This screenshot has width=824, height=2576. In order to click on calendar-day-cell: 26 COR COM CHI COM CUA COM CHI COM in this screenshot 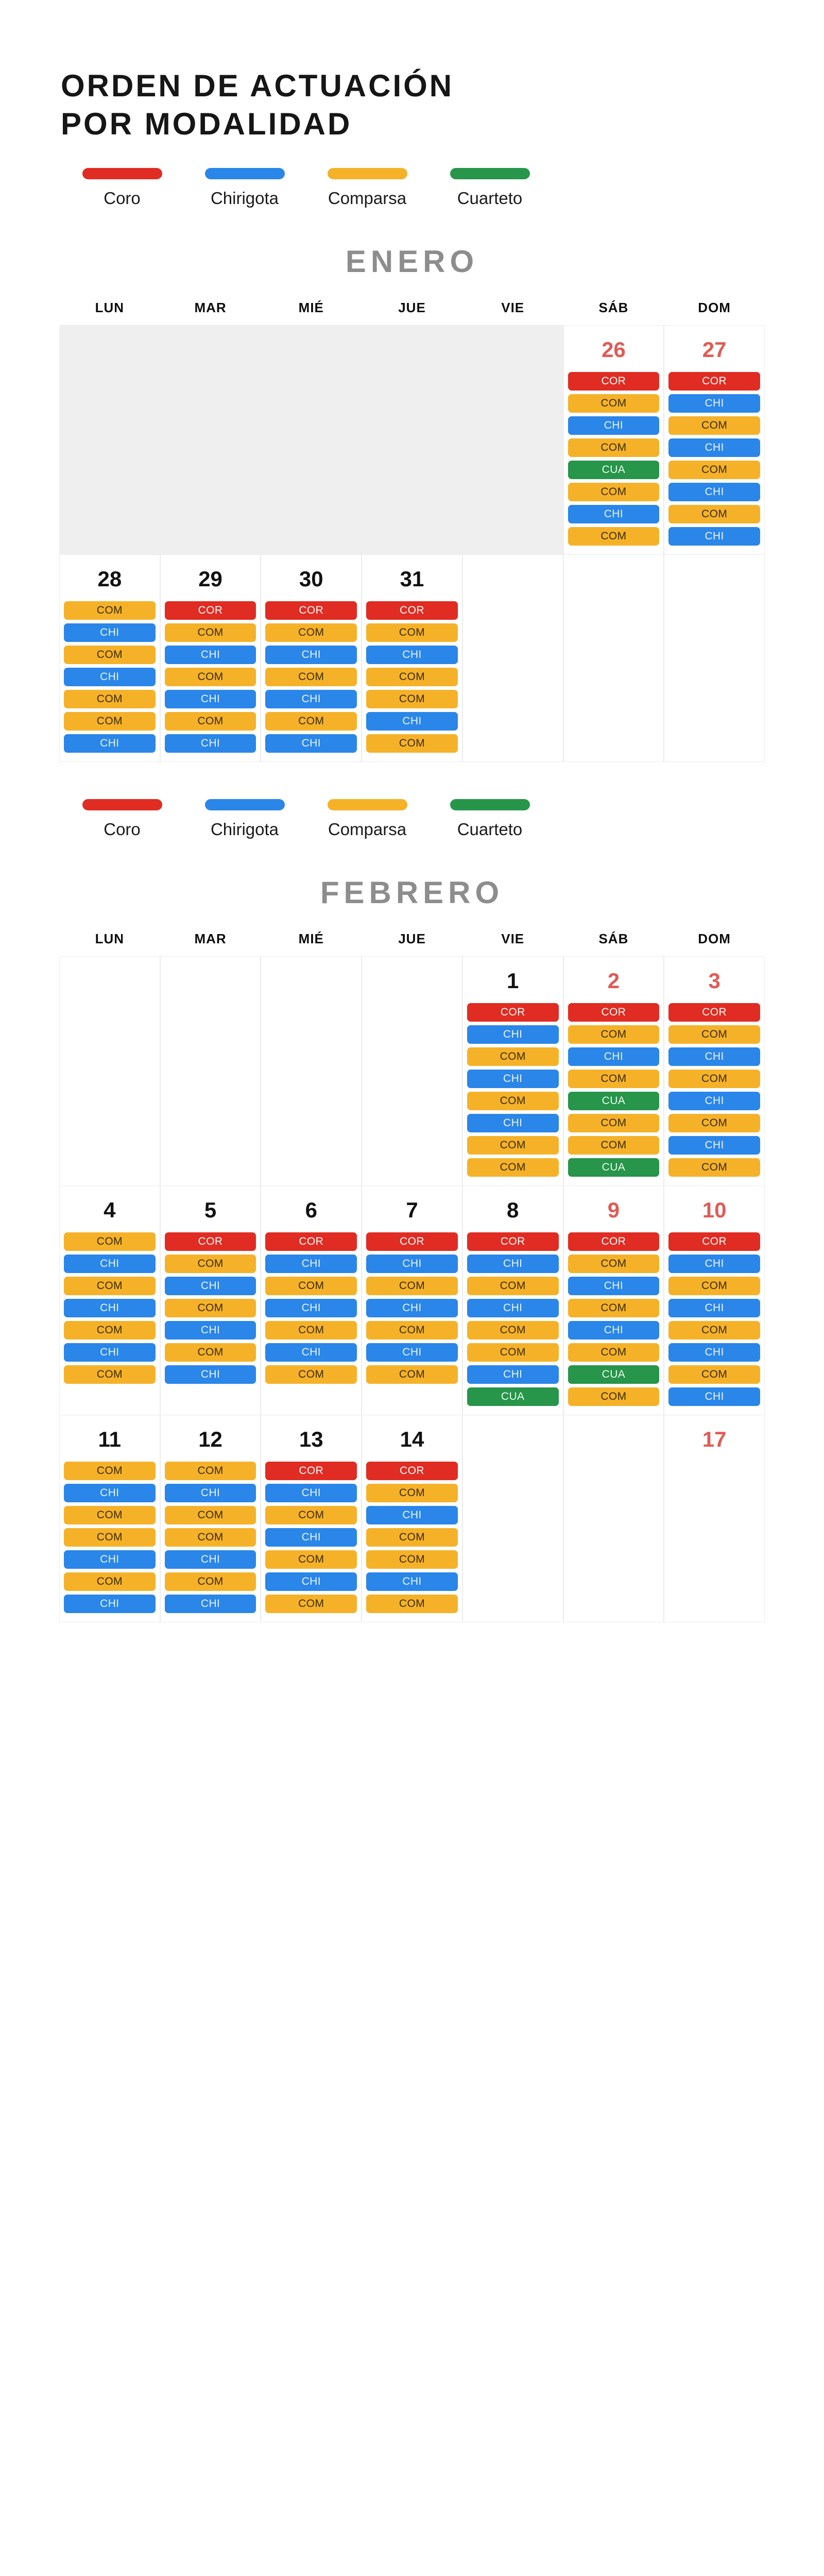, I will do `click(613, 440)`.